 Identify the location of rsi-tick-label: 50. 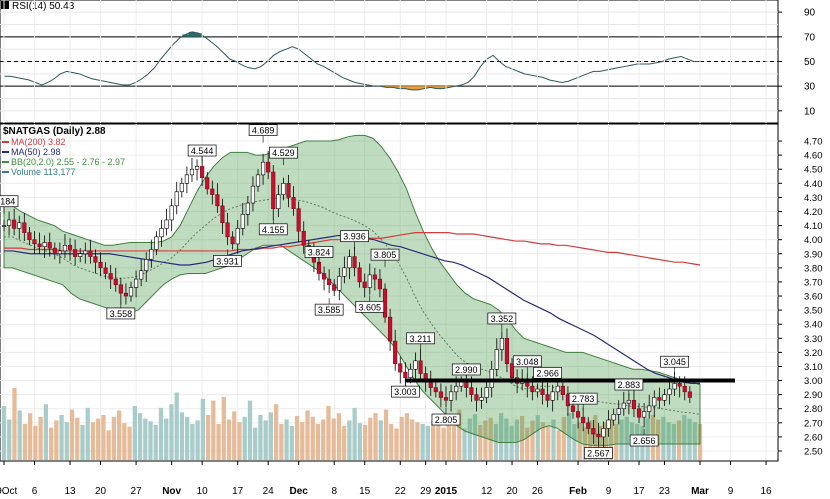
(810, 62).